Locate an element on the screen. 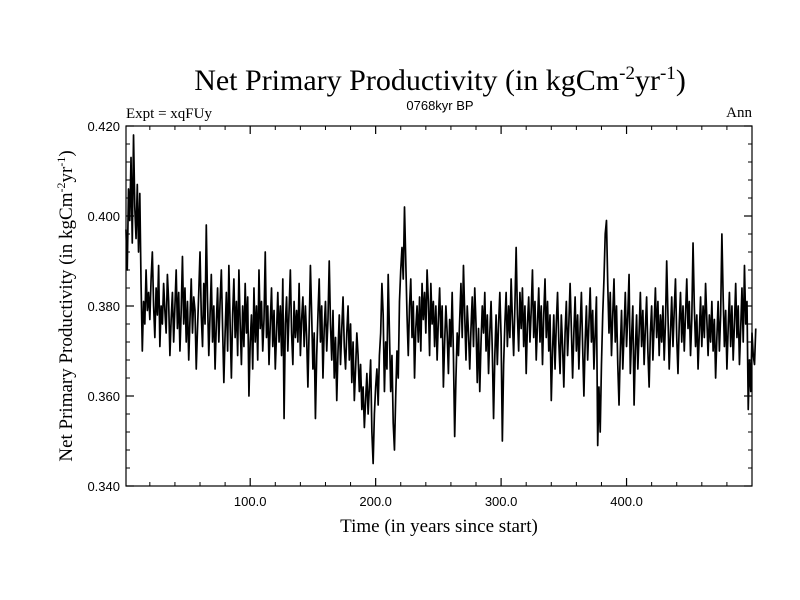 The image size is (800, 600). period-label: 0768kyr BP is located at coordinates (439, 105).